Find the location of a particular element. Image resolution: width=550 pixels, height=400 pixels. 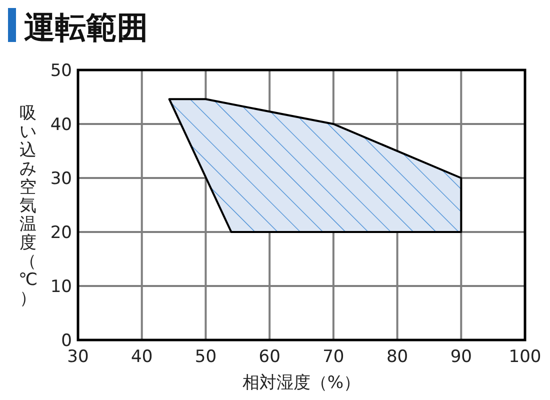

chart-title: 運転範囲 is located at coordinates (86, 28).